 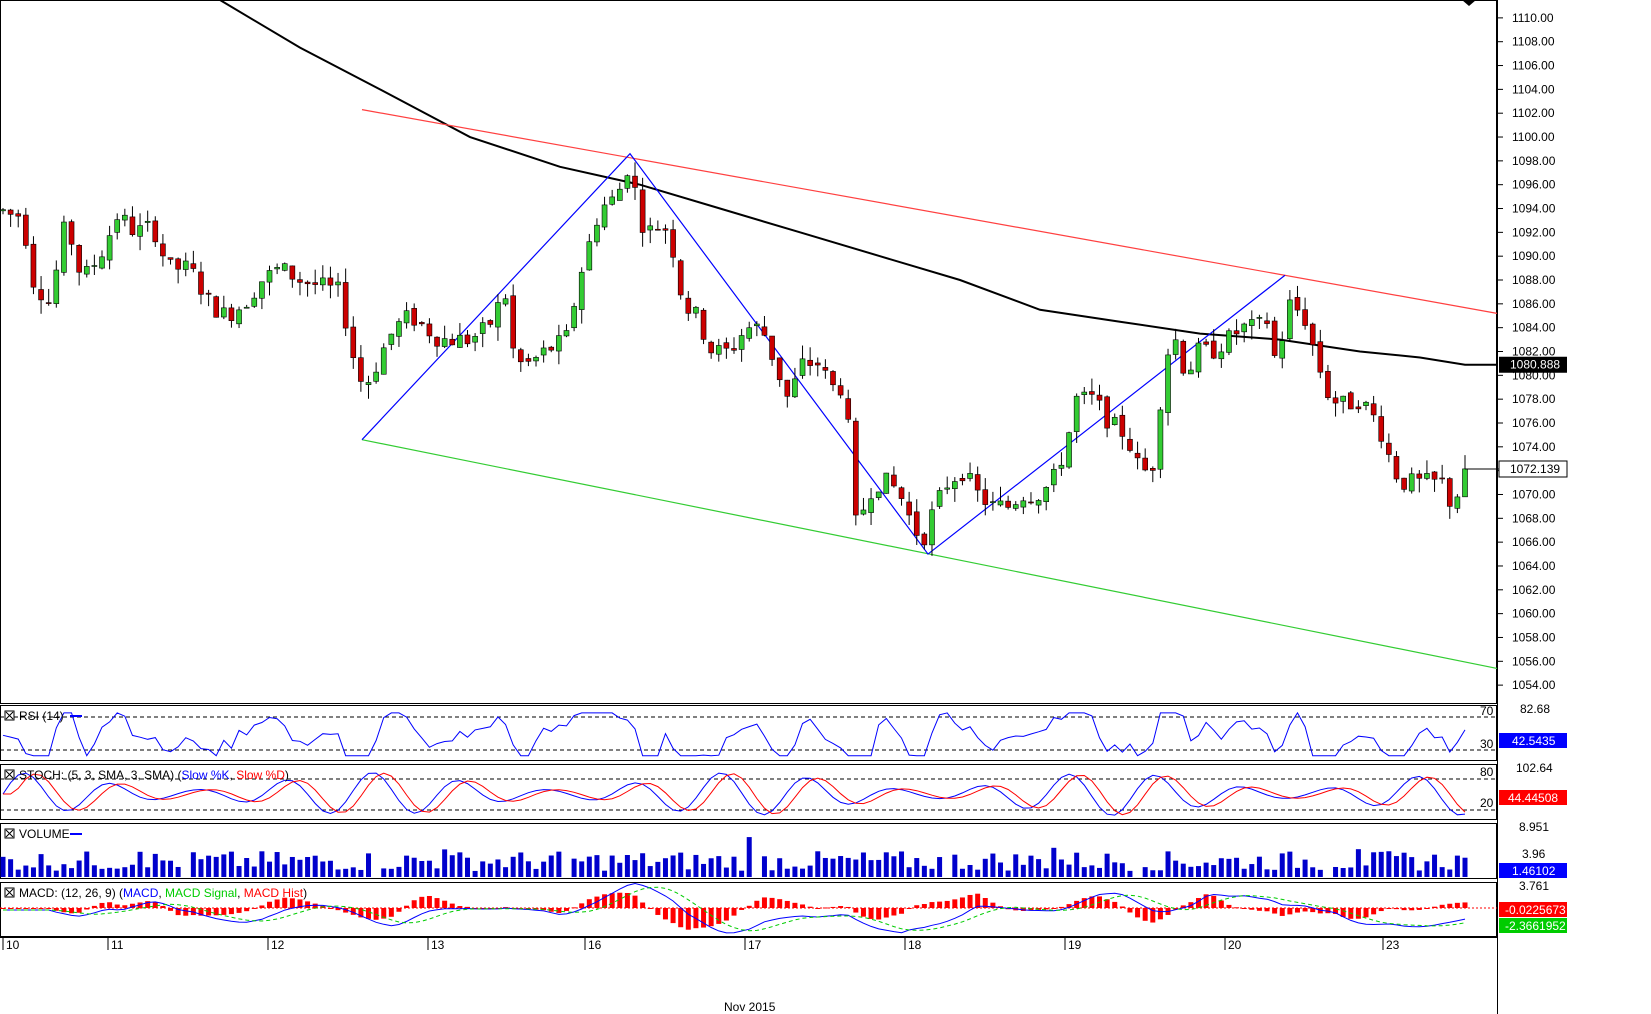 What do you see at coordinates (1469, 3) in the screenshot?
I see `scroll-arrow-icon` at bounding box center [1469, 3].